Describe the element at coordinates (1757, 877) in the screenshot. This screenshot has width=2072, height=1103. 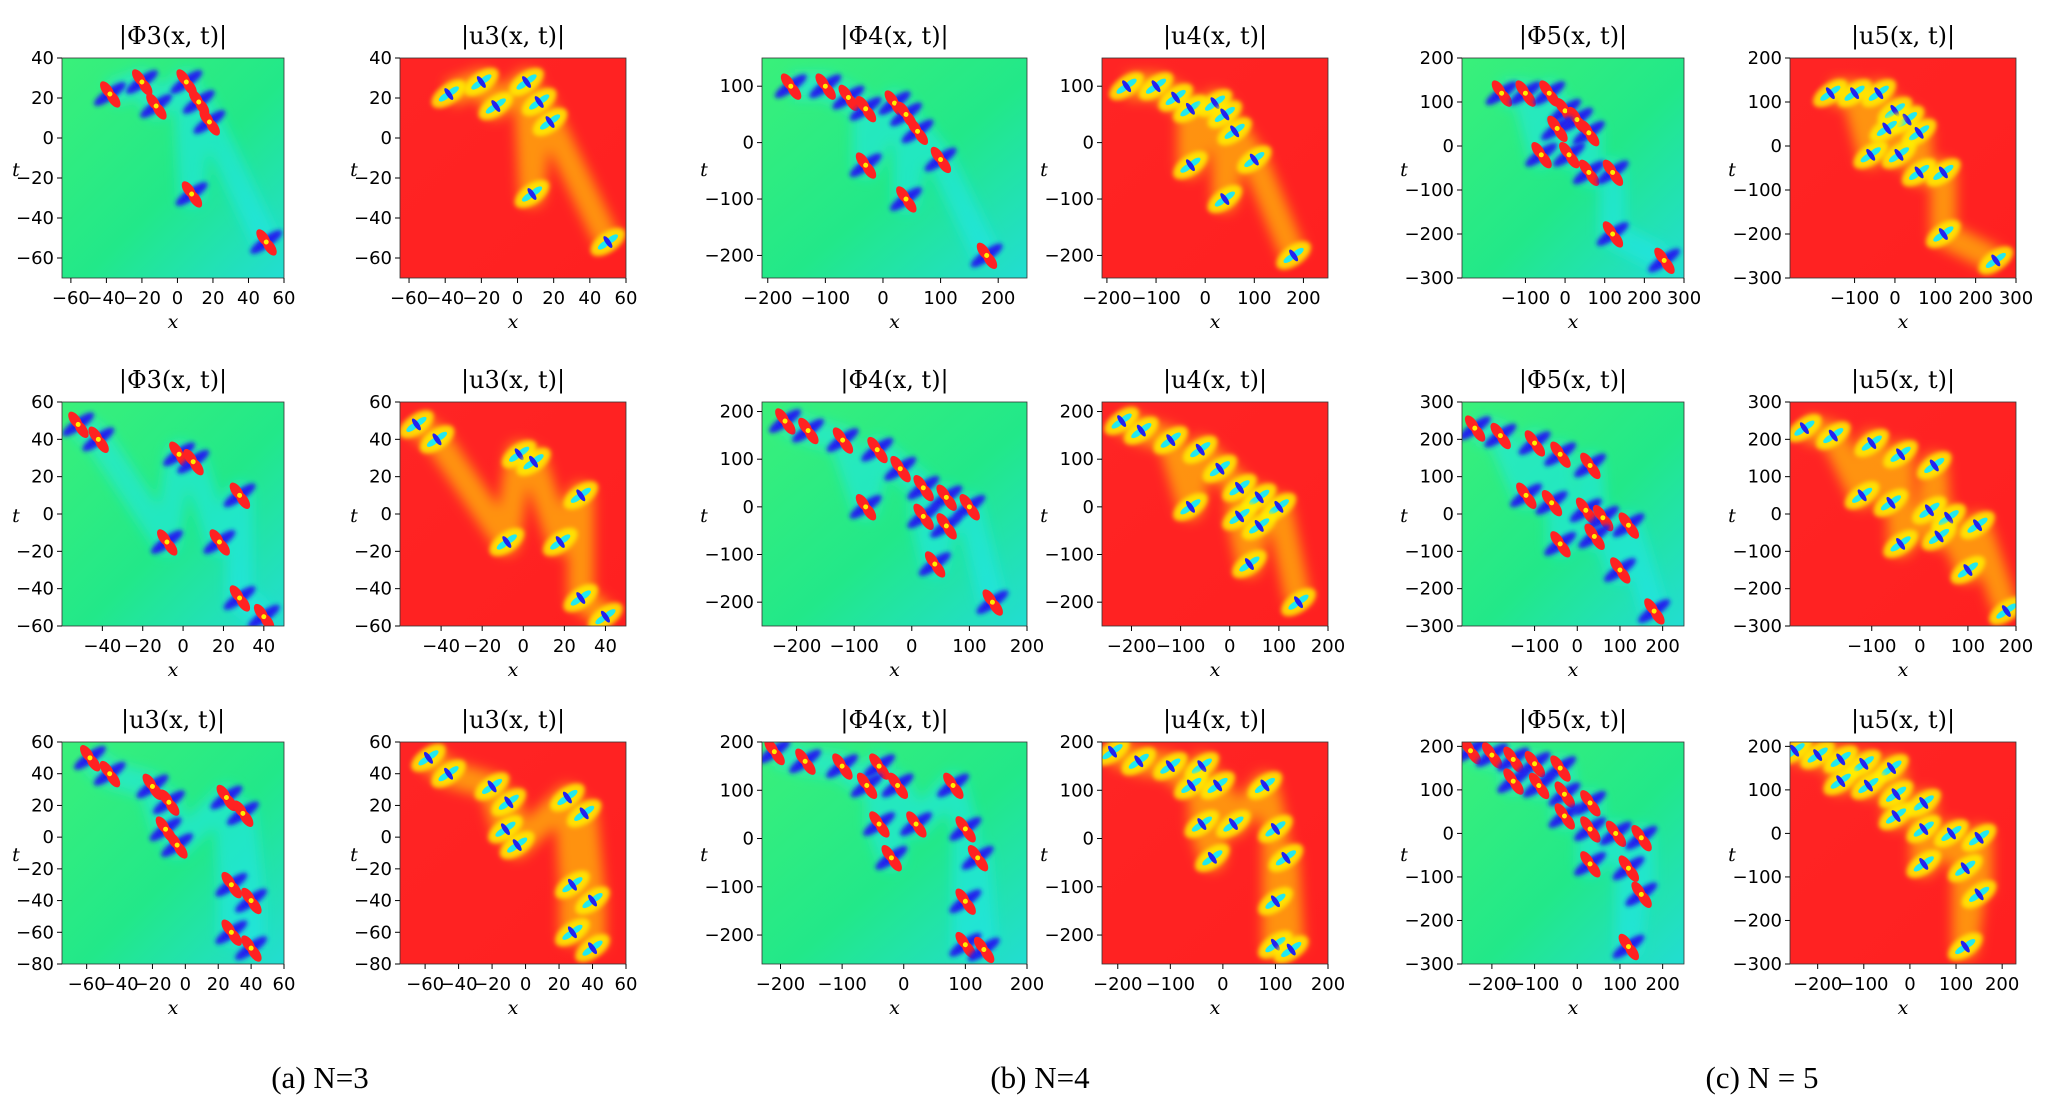
I see `y-tick-label: −100` at that location.